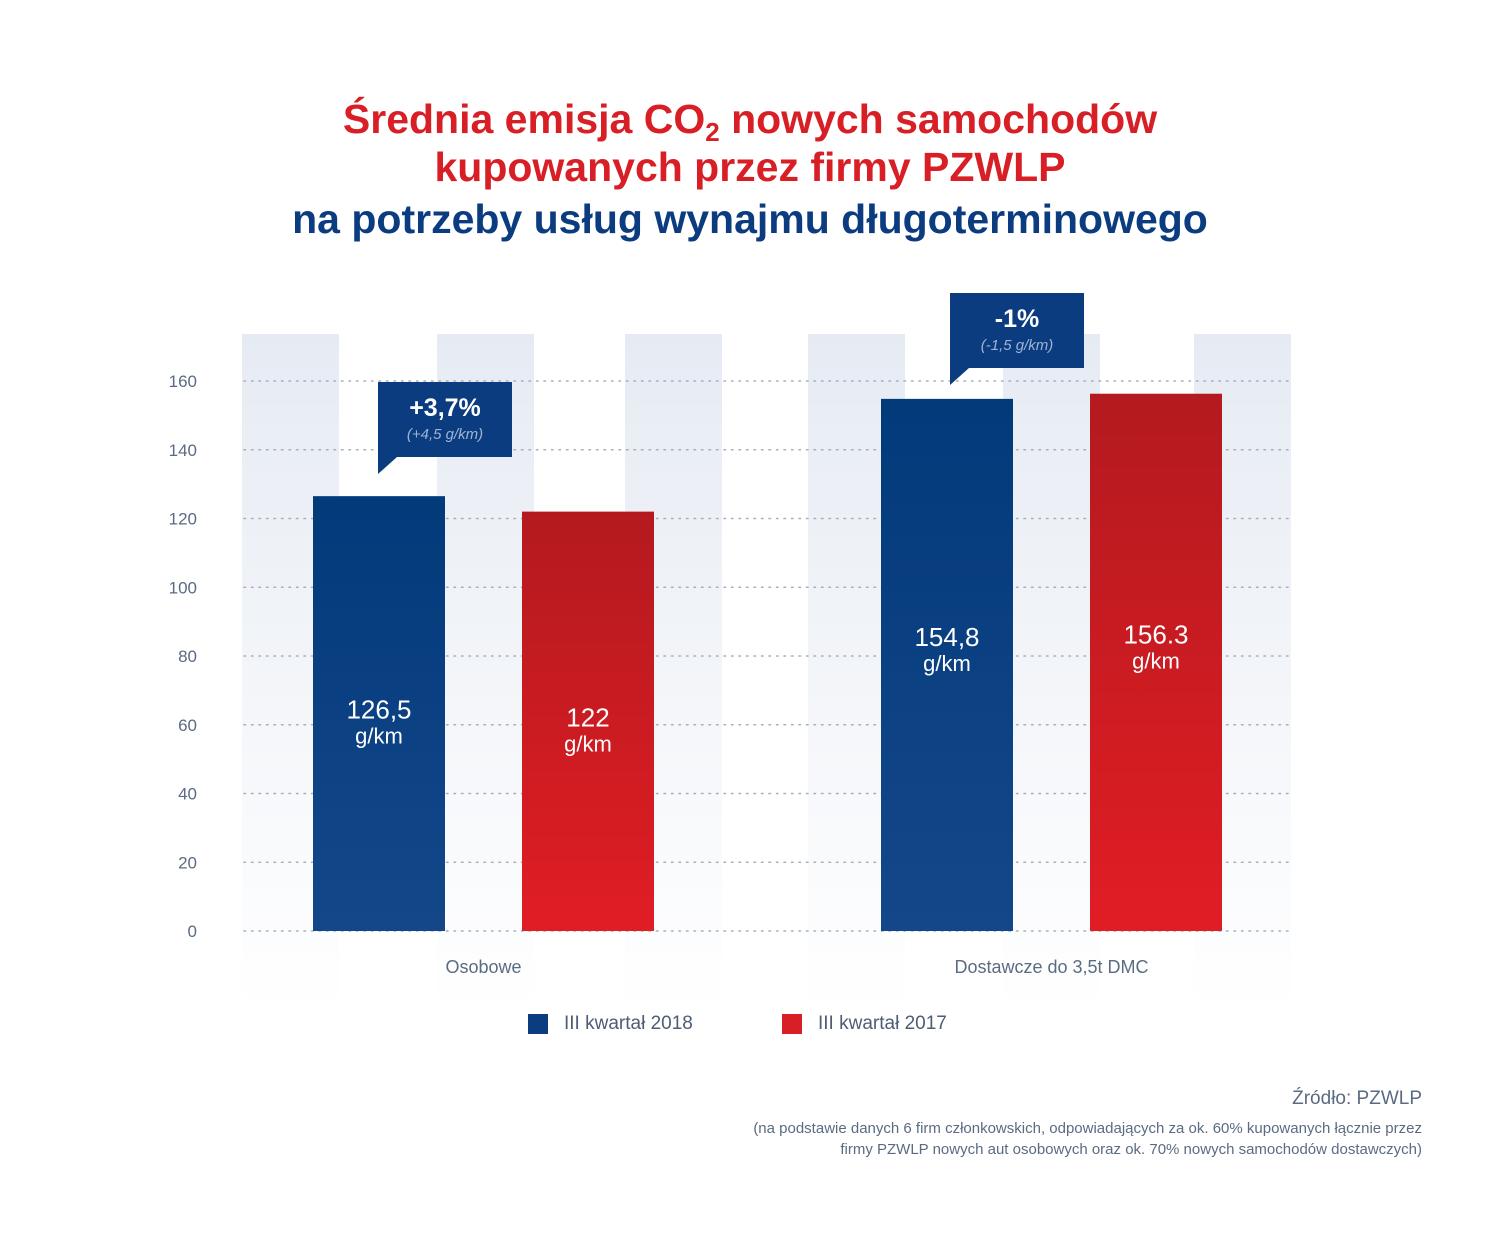  I want to click on y-tick-label: 100, so click(183, 587).